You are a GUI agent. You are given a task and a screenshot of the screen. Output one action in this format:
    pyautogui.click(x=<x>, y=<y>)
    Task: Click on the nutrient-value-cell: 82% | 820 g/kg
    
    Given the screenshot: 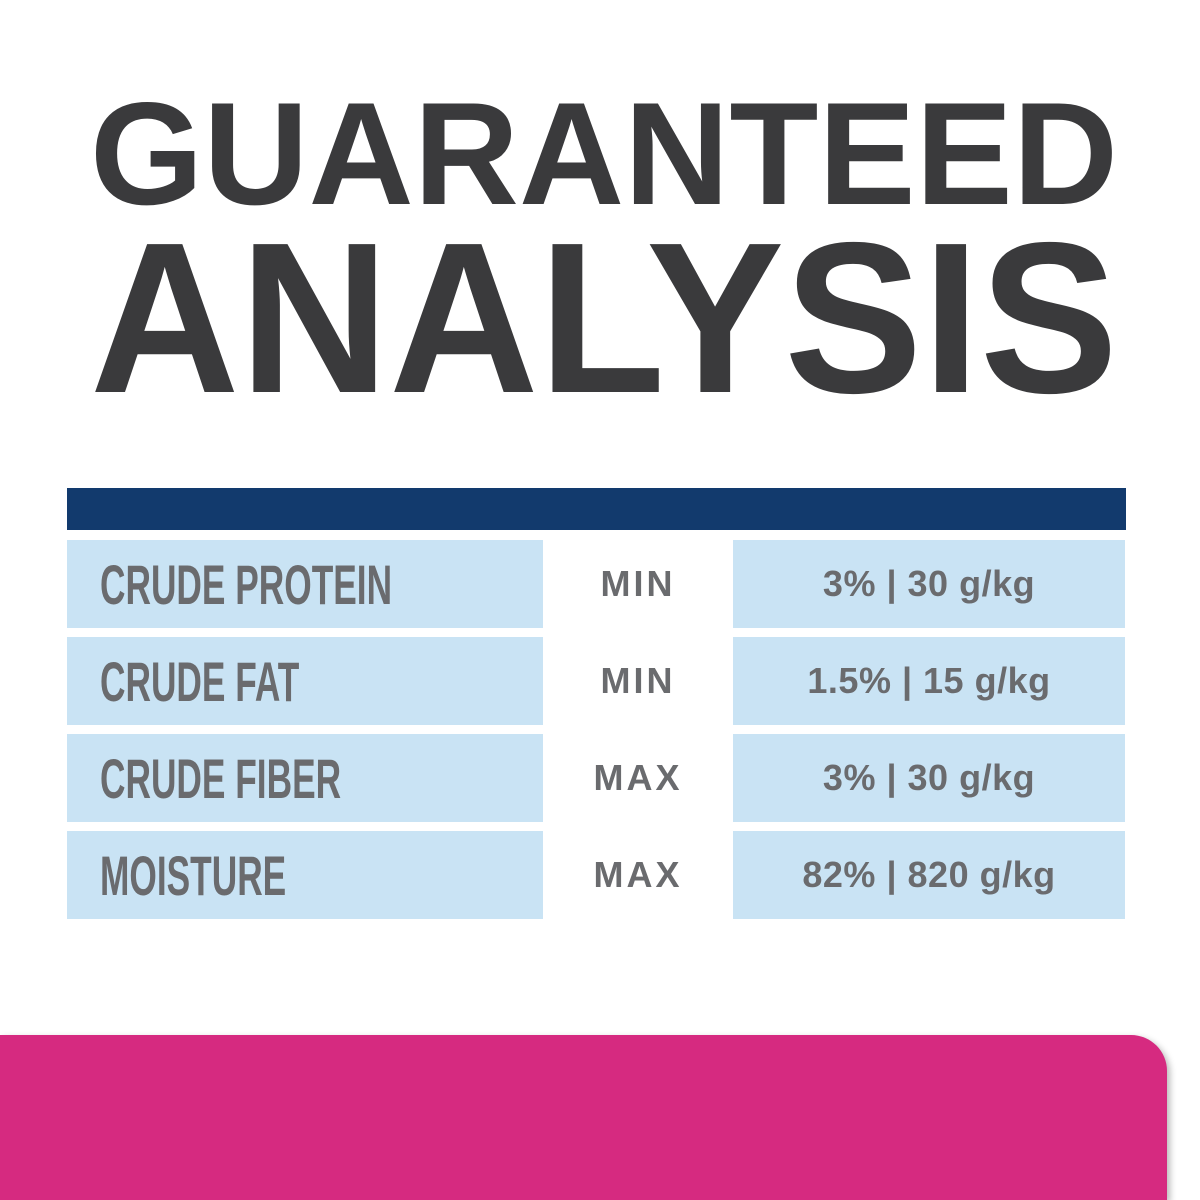 What is the action you would take?
    pyautogui.click(x=929, y=875)
    